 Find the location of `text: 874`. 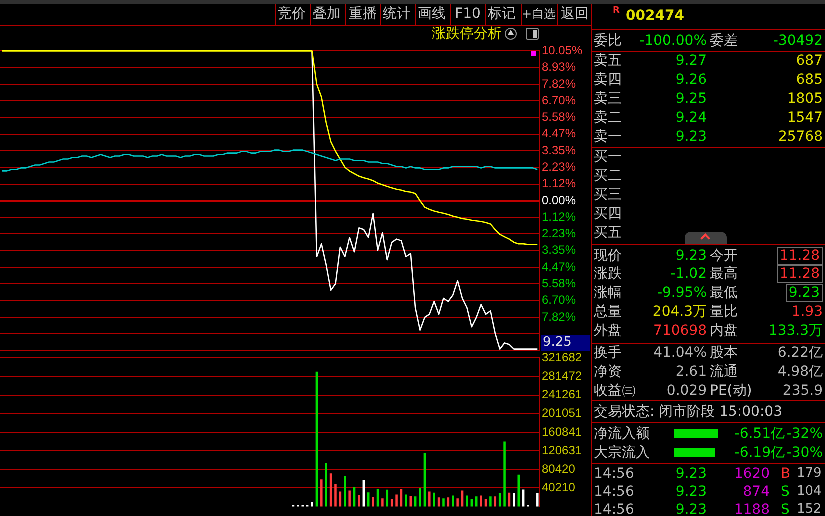

text: 874 is located at coordinates (756, 492).